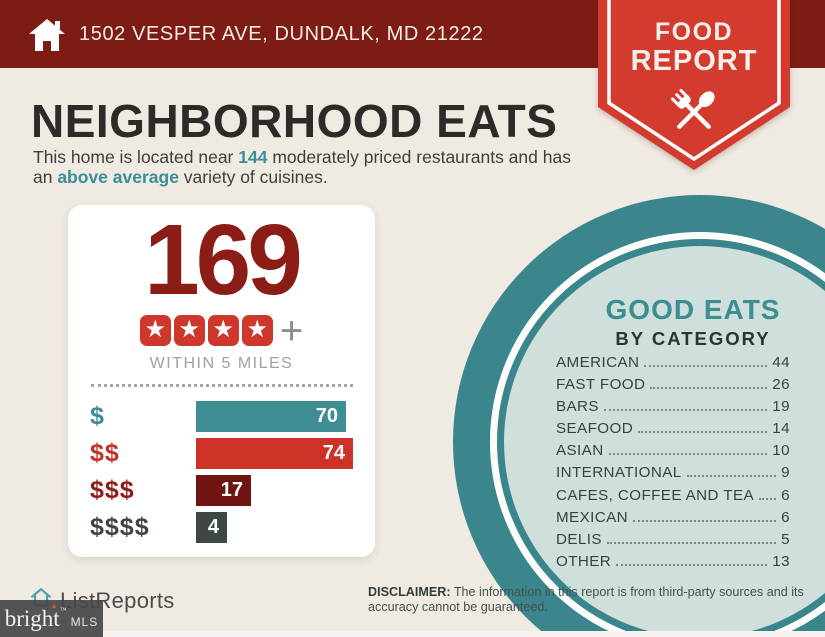 This screenshot has height=637, width=825. I want to click on category-row: CAFES, COFFEE AND TEA 6, so click(673, 498).